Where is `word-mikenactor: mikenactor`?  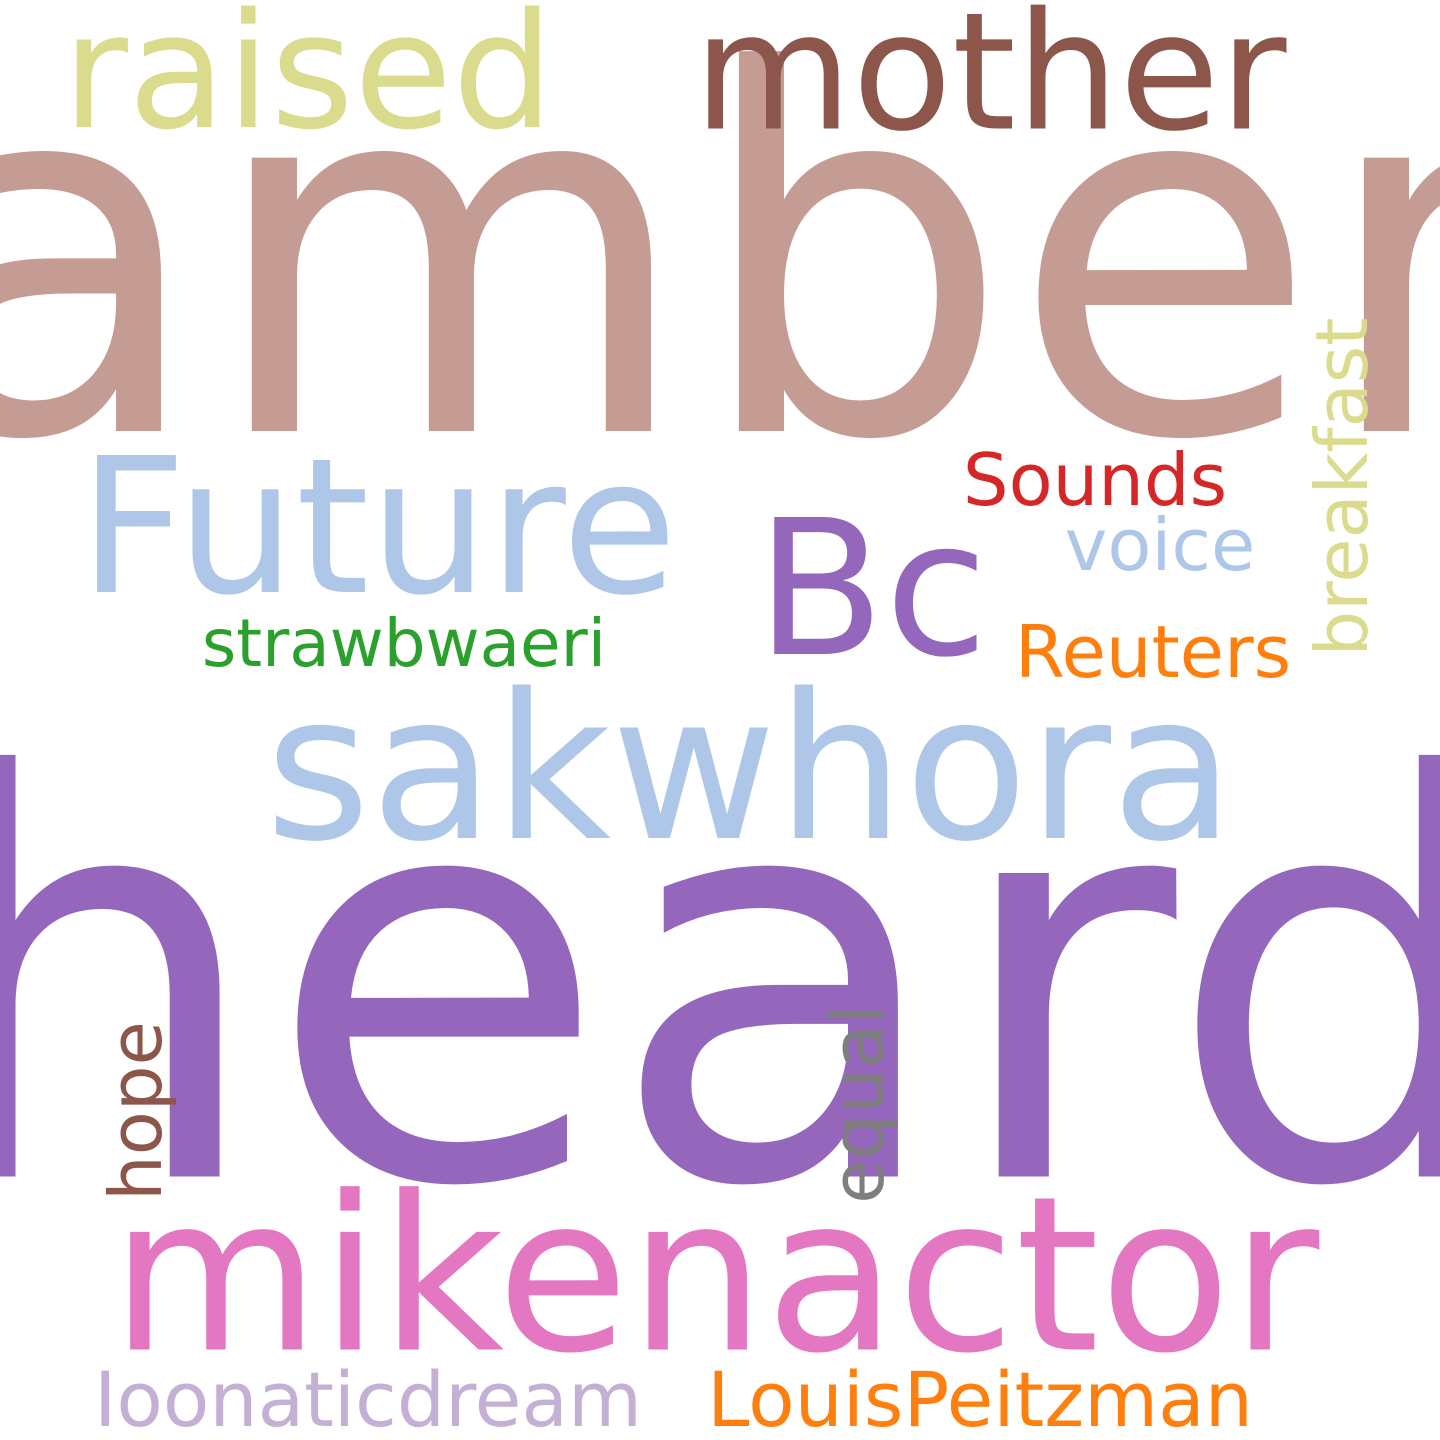
word-mikenactor: mikenactor is located at coordinates (715, 1275).